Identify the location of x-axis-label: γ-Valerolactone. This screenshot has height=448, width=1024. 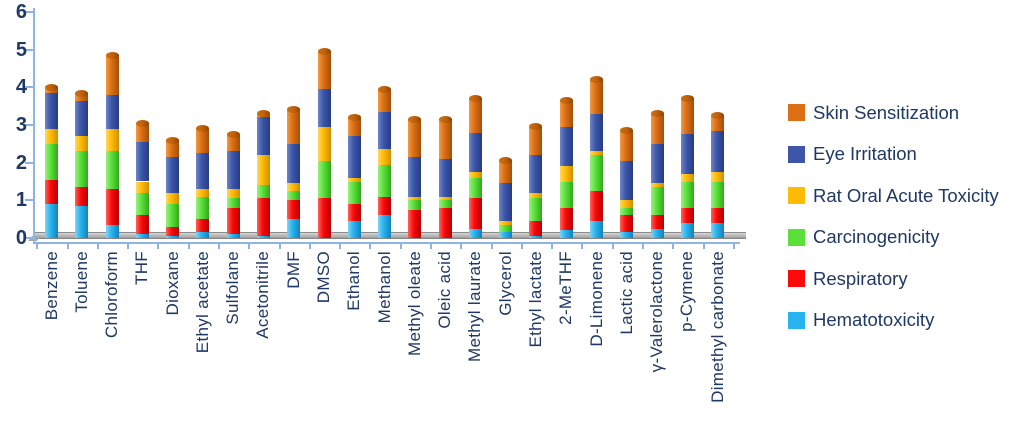
(657, 312).